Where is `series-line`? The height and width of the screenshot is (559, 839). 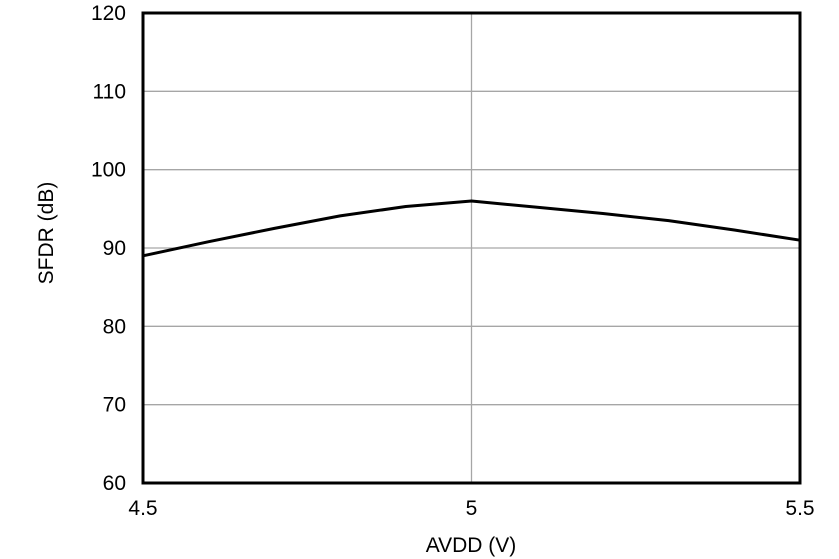 series-line is located at coordinates (471, 228).